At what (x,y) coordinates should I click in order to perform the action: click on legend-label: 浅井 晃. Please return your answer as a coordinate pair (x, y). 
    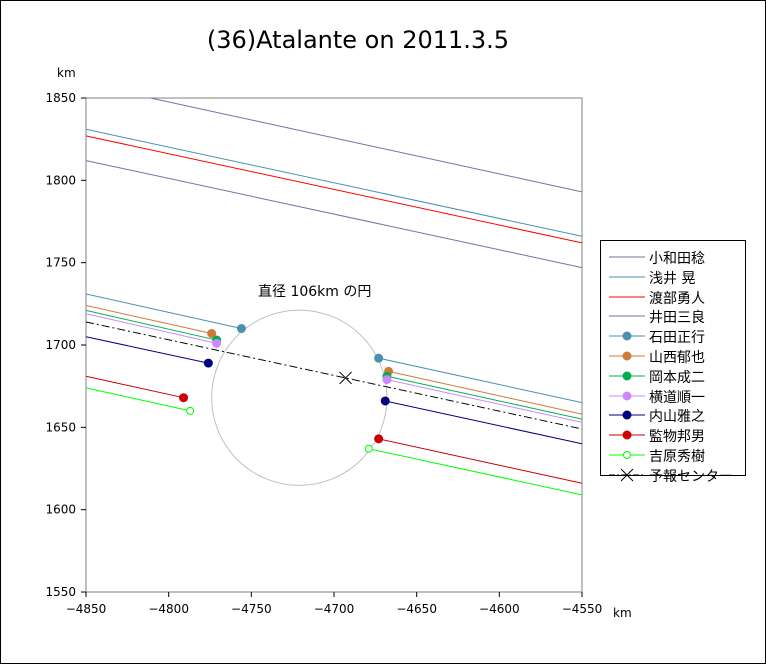
    Looking at the image, I should click on (672, 278).